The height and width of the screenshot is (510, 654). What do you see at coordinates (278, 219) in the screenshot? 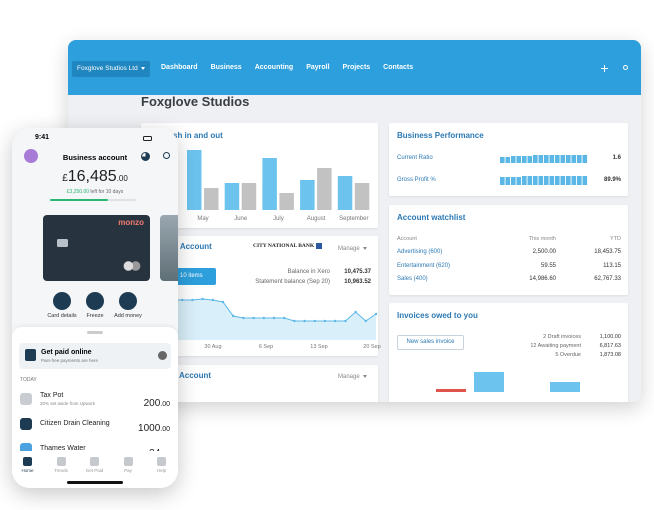
I see `x-tick-label: July` at bounding box center [278, 219].